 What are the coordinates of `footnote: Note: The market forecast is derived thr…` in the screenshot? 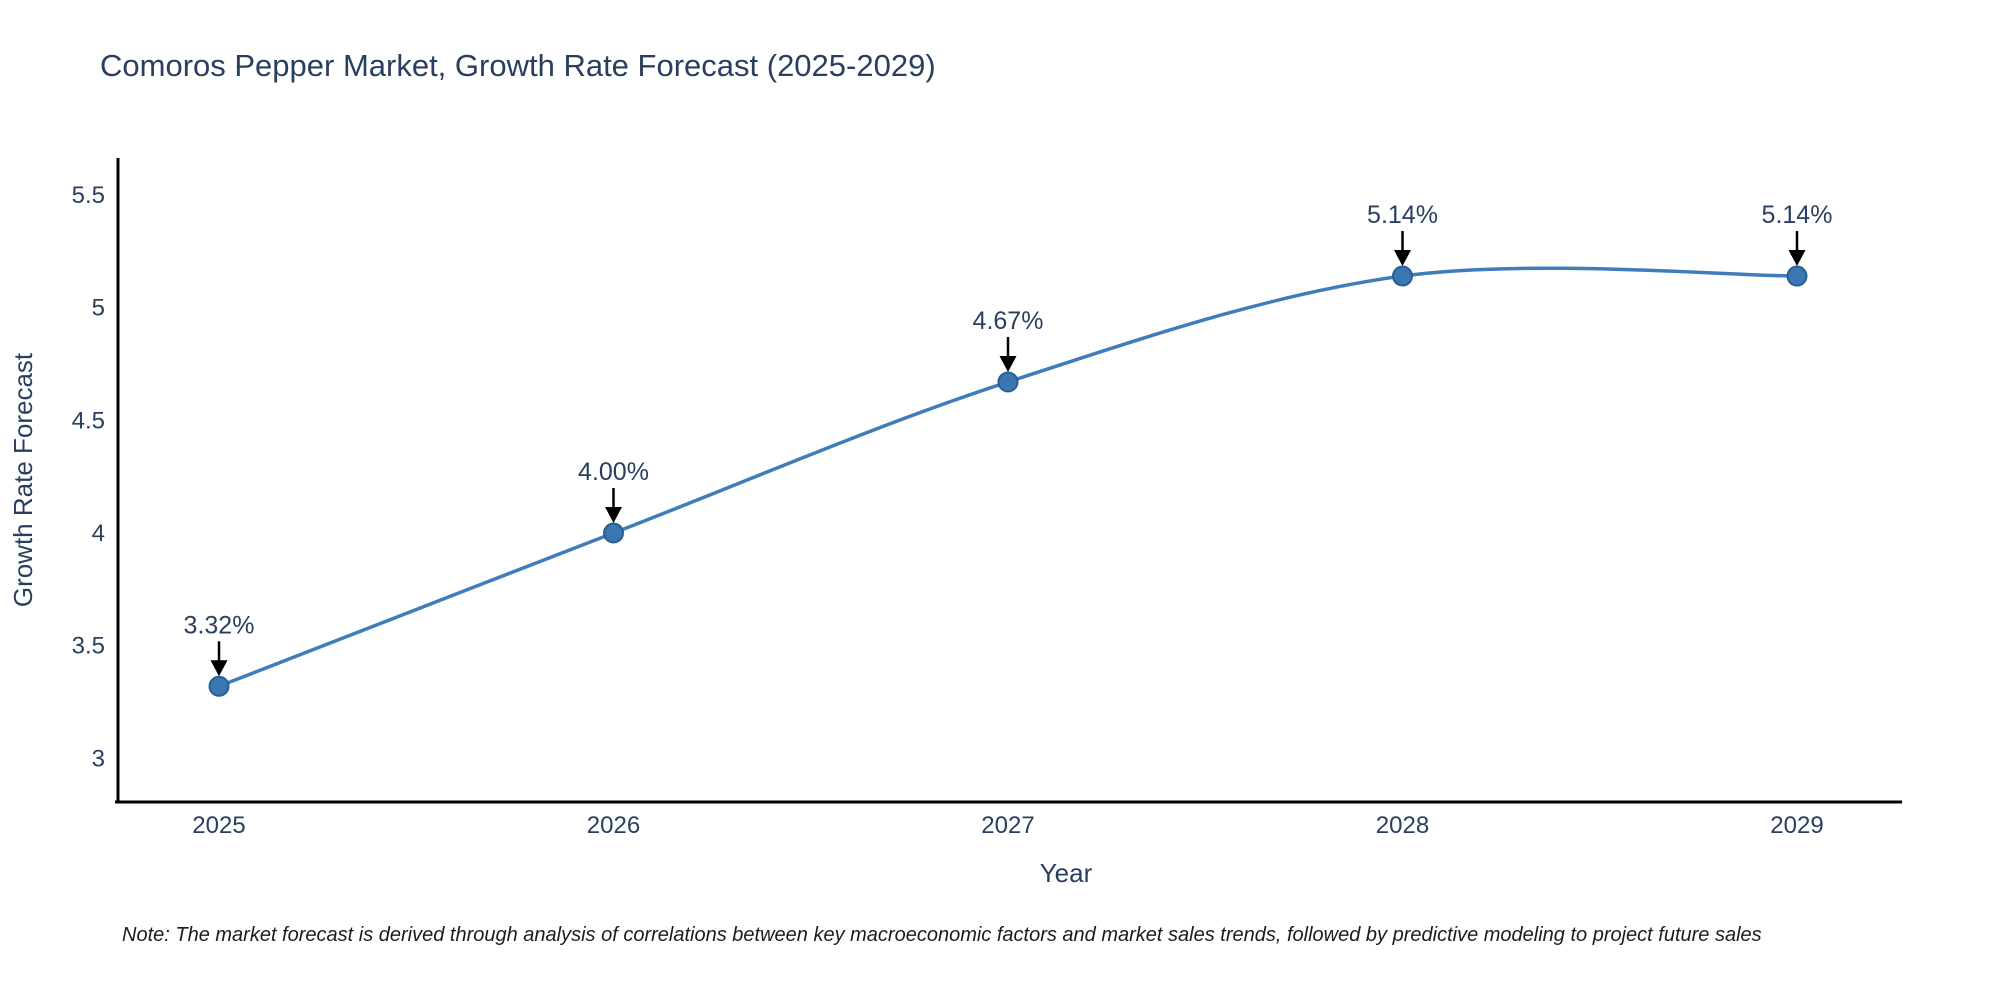 It's located at (942, 935).